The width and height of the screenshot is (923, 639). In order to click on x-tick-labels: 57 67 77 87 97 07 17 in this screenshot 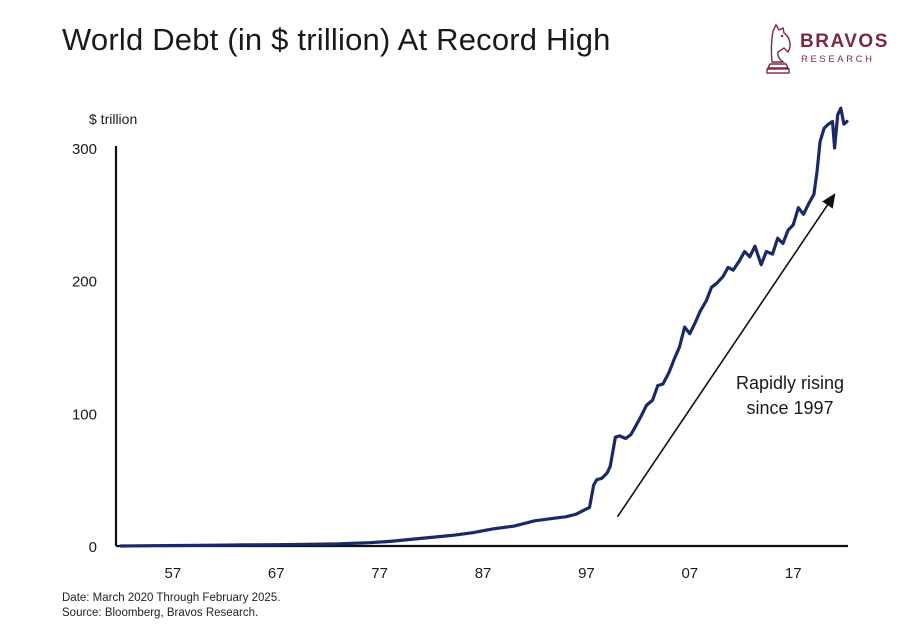, I will do `click(483, 573)`.